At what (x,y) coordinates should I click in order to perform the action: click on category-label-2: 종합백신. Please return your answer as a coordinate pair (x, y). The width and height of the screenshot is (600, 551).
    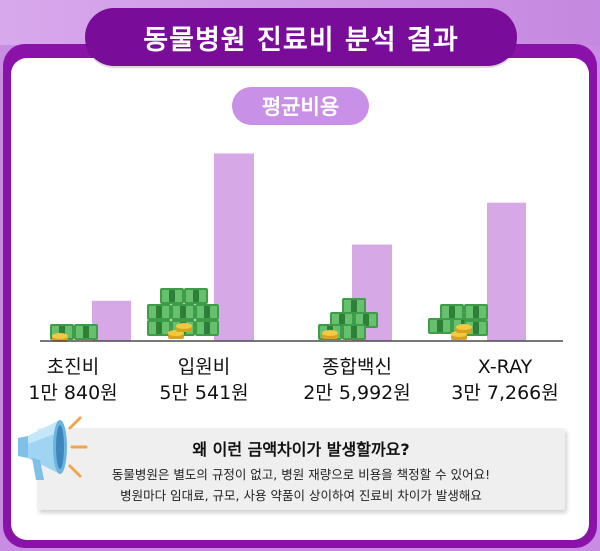
    Looking at the image, I should click on (357, 367).